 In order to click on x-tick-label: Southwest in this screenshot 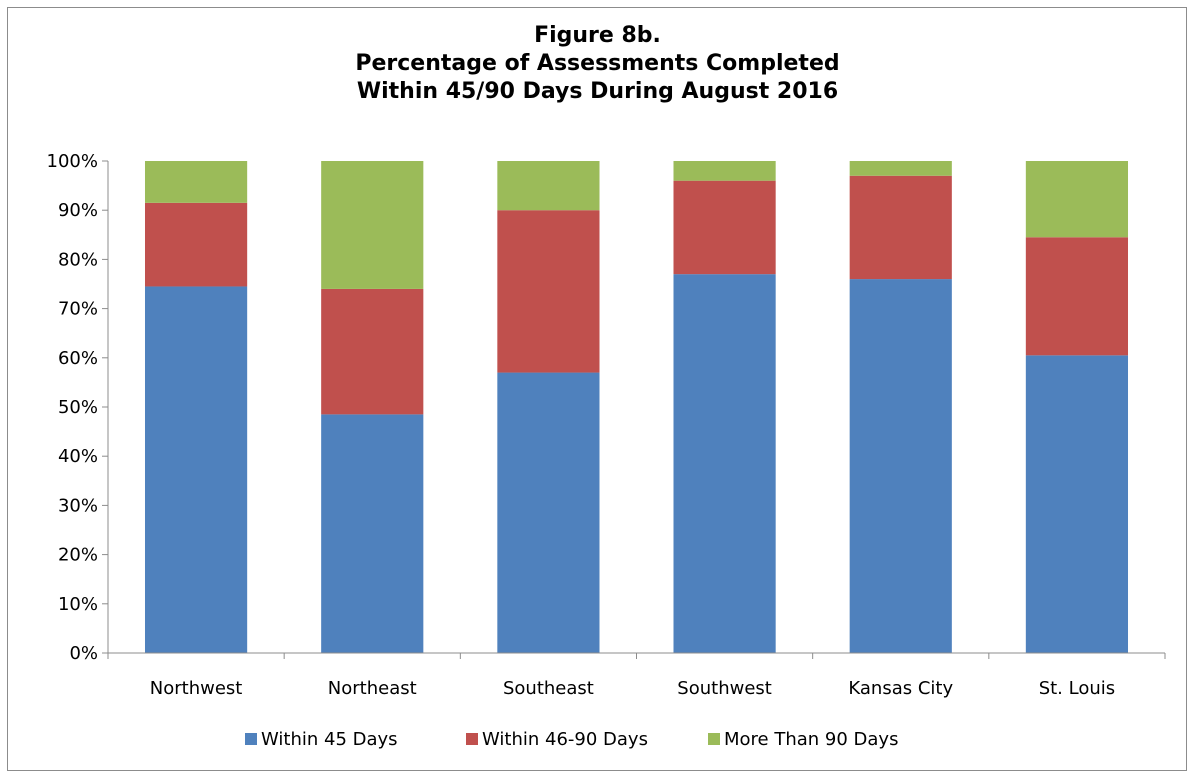, I will do `click(724, 688)`.